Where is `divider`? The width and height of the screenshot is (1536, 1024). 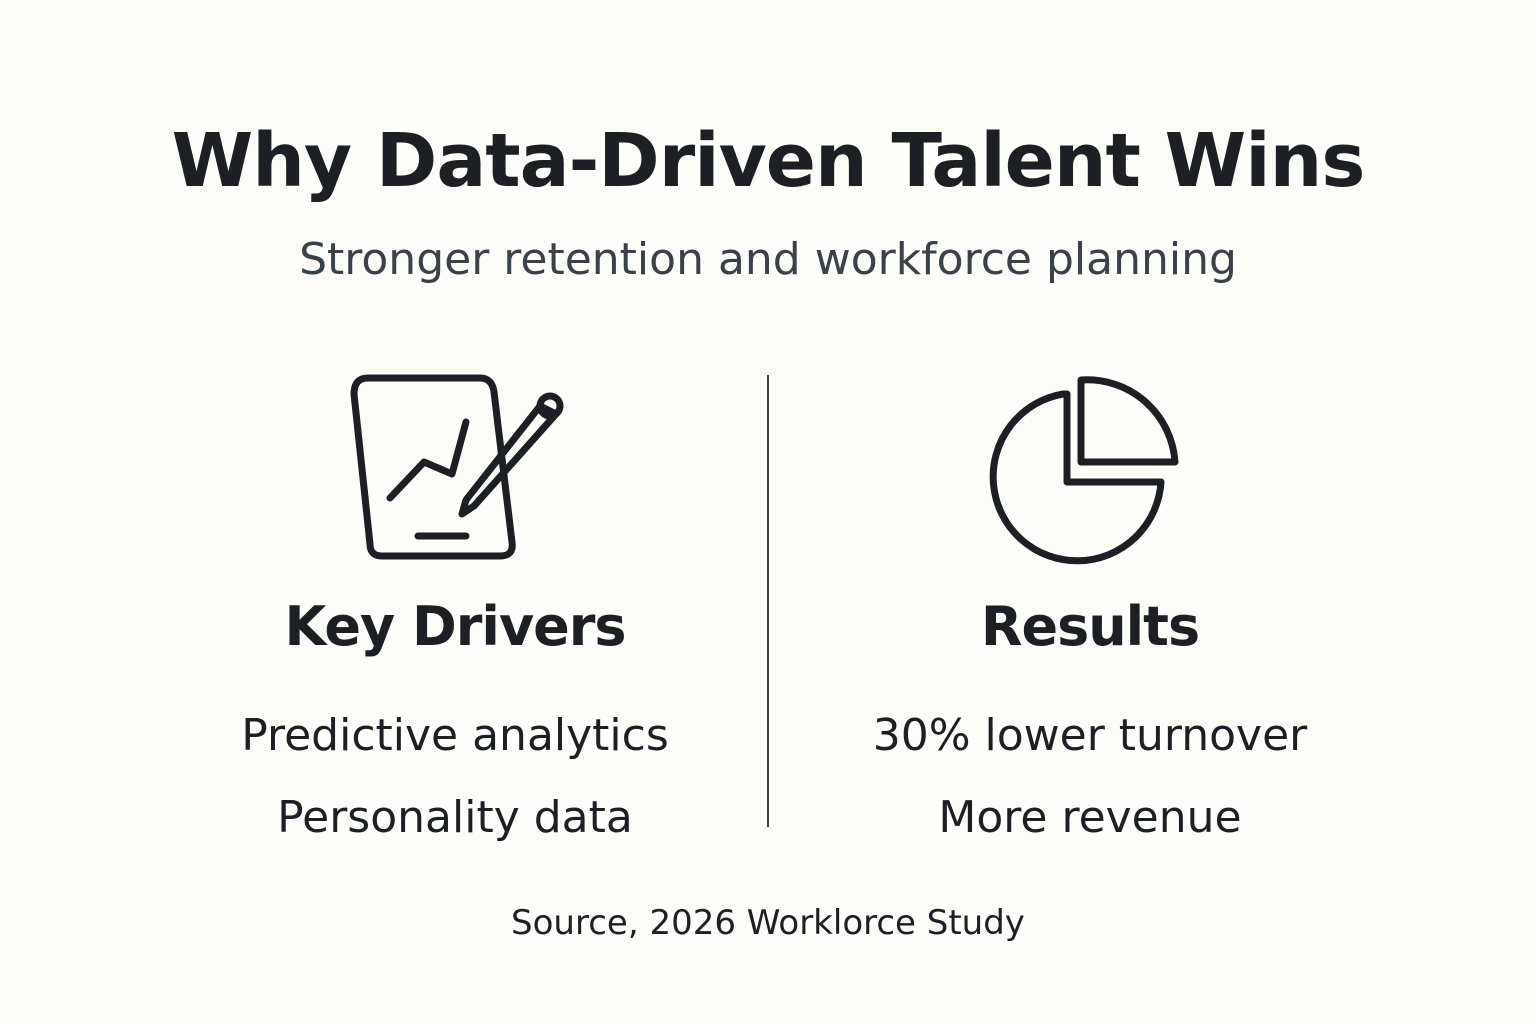
divider is located at coordinates (768, 601).